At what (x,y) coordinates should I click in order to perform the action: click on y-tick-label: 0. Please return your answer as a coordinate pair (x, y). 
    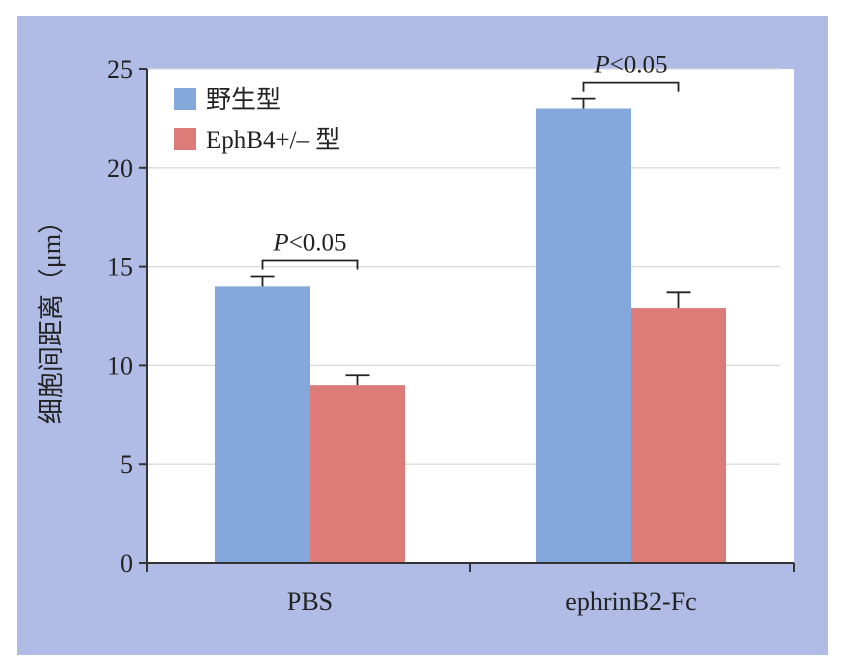
    Looking at the image, I should click on (126, 563).